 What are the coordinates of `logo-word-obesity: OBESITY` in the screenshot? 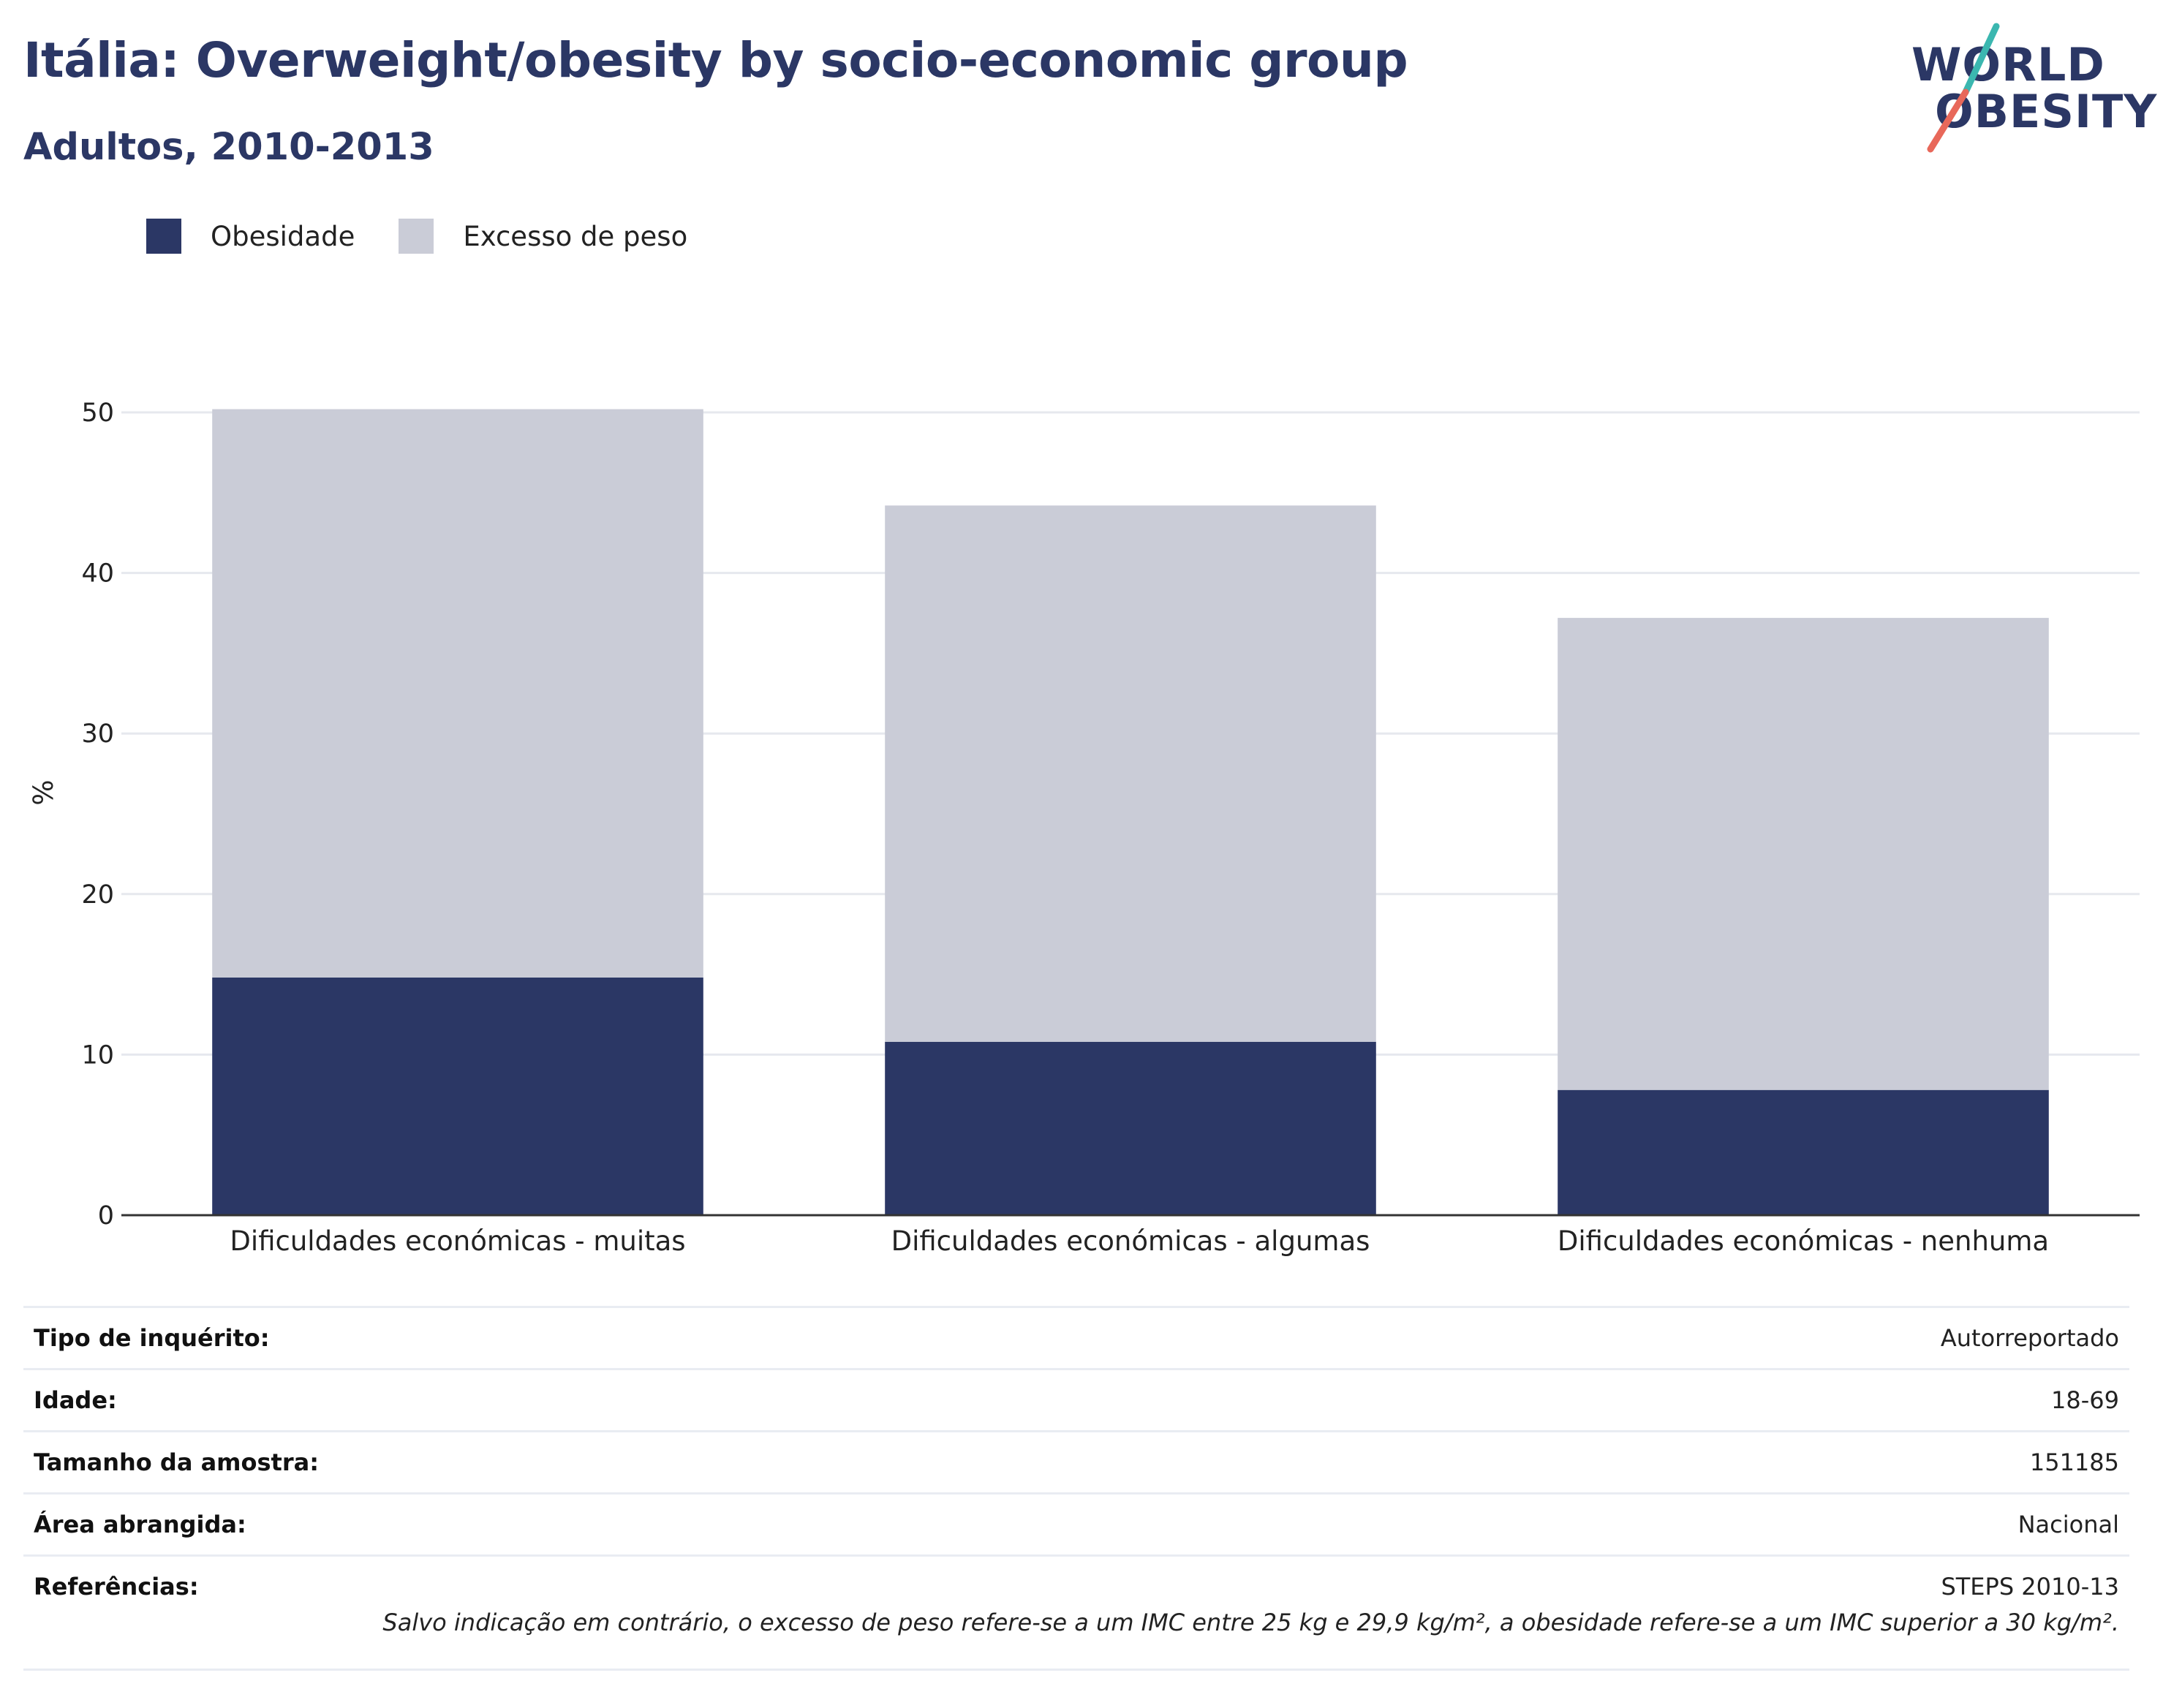 It's located at (2046, 111).